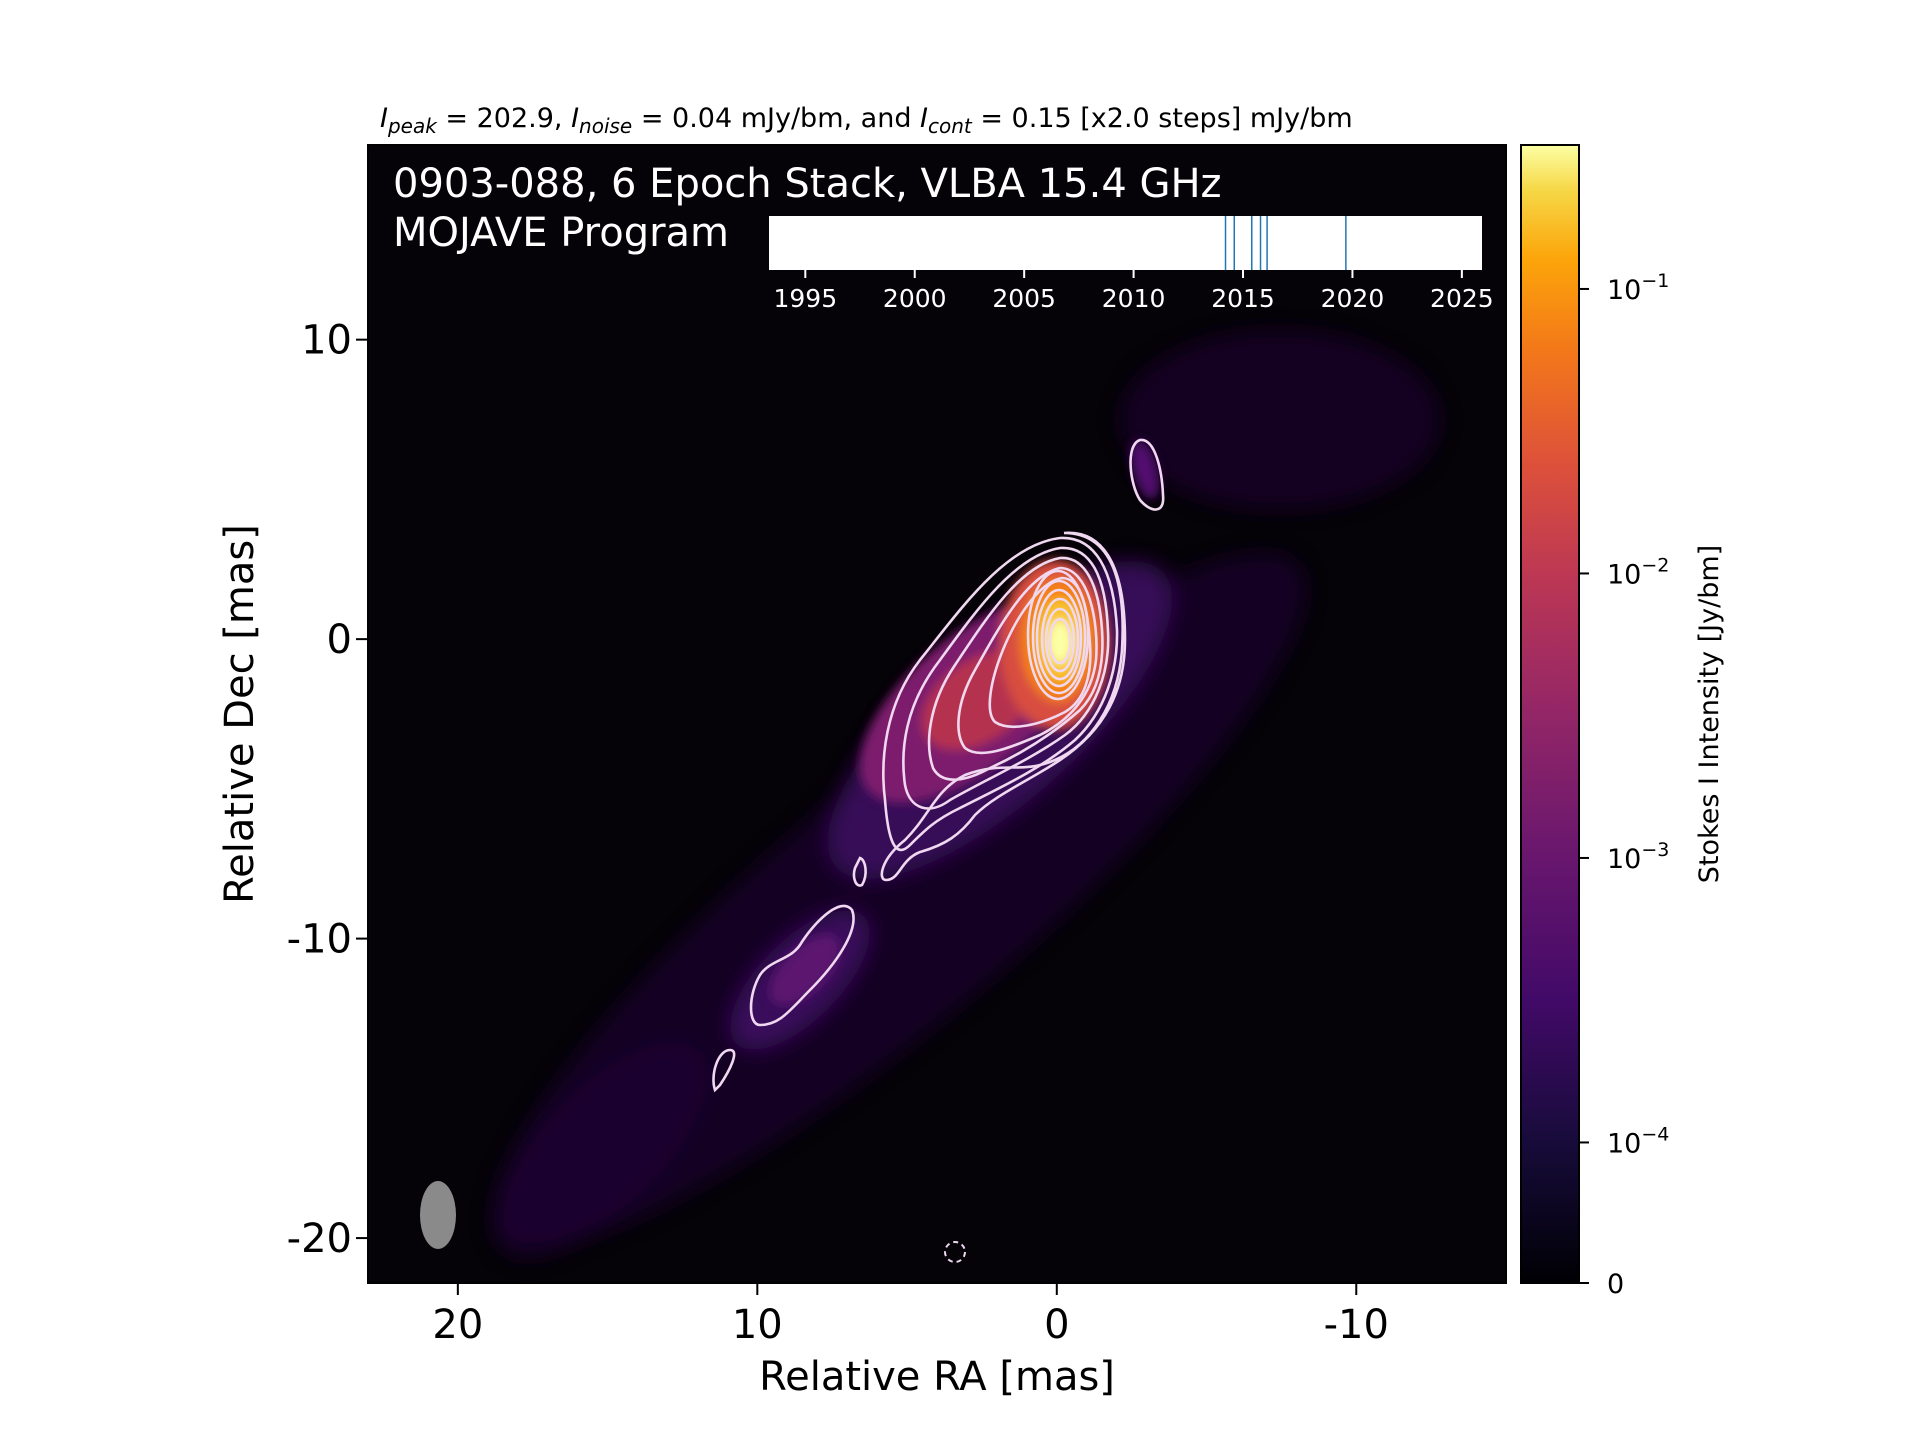 This screenshot has height=1444, width=1920. Describe the element at coordinates (457, 1325) in the screenshot. I see `x-tick-label: 20` at that location.